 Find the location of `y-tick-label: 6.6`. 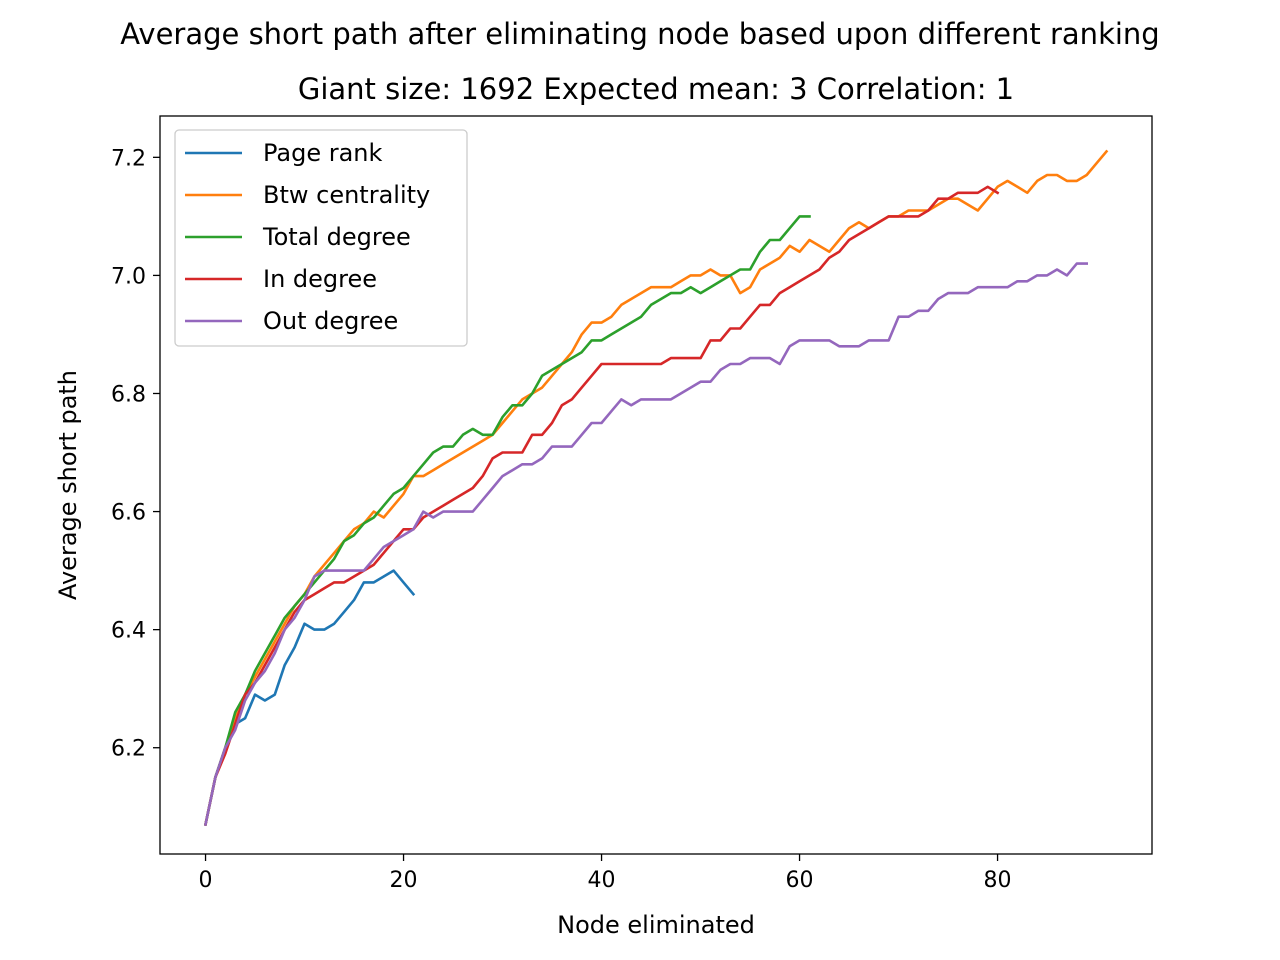

y-tick-label: 6.6 is located at coordinates (128, 513).